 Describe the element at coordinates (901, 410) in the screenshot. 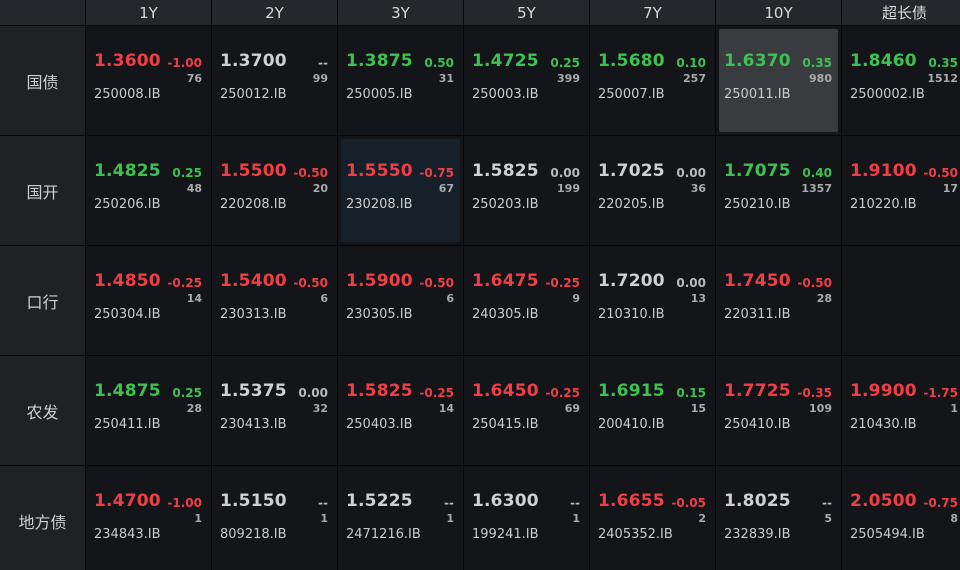

I see `quote-cell: 1.9900 -1.75 1 210430.IB` at that location.